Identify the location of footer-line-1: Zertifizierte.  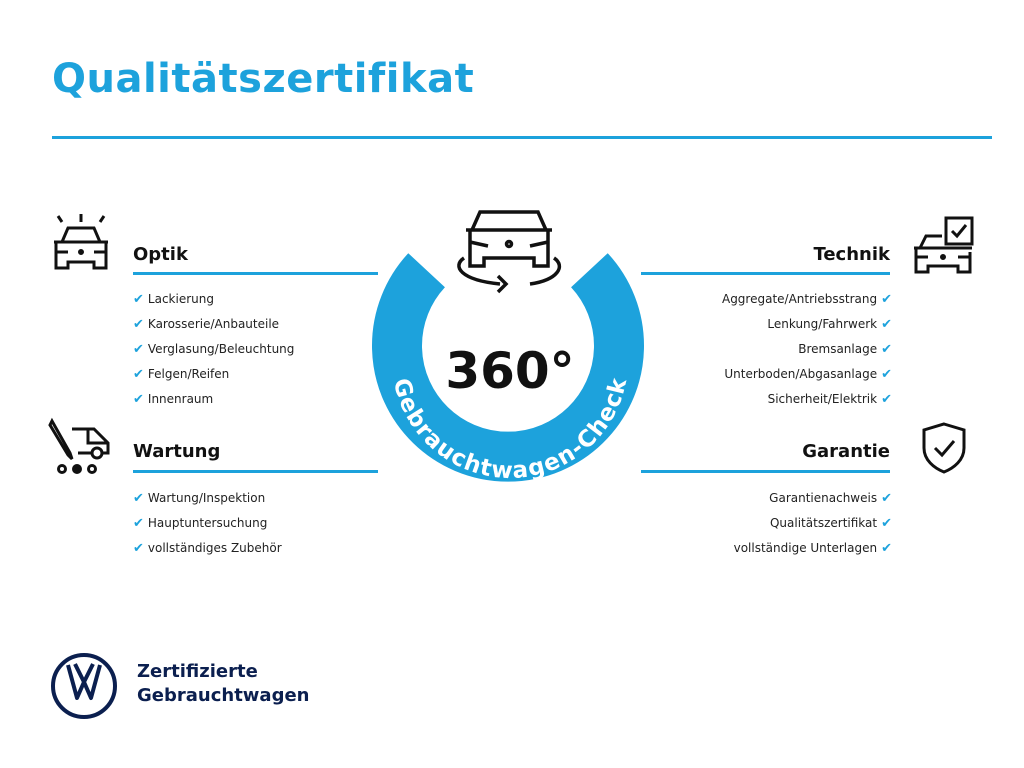
(197, 671).